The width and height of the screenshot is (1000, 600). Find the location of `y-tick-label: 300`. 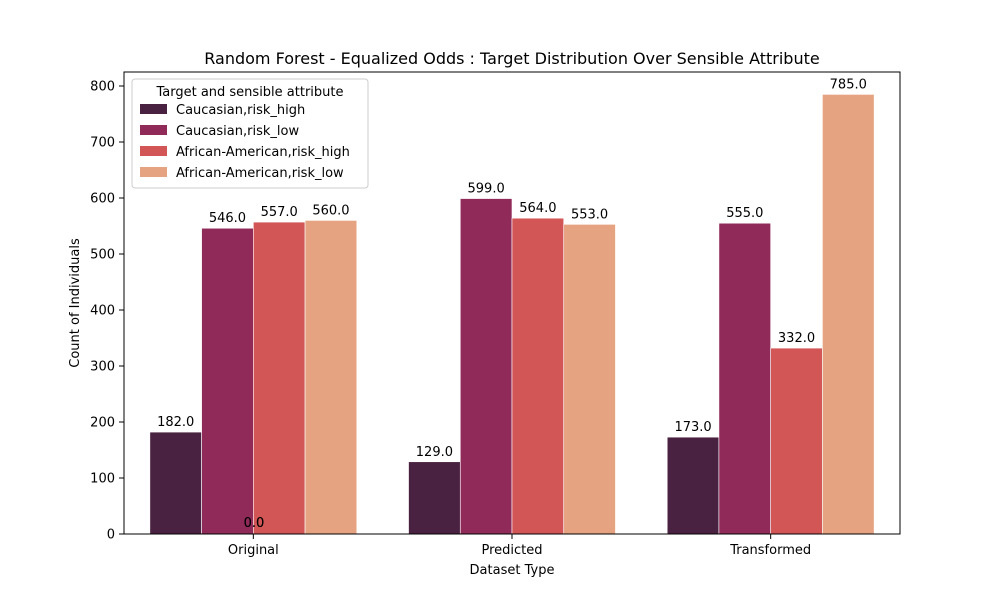

y-tick-label: 300 is located at coordinates (102, 367).